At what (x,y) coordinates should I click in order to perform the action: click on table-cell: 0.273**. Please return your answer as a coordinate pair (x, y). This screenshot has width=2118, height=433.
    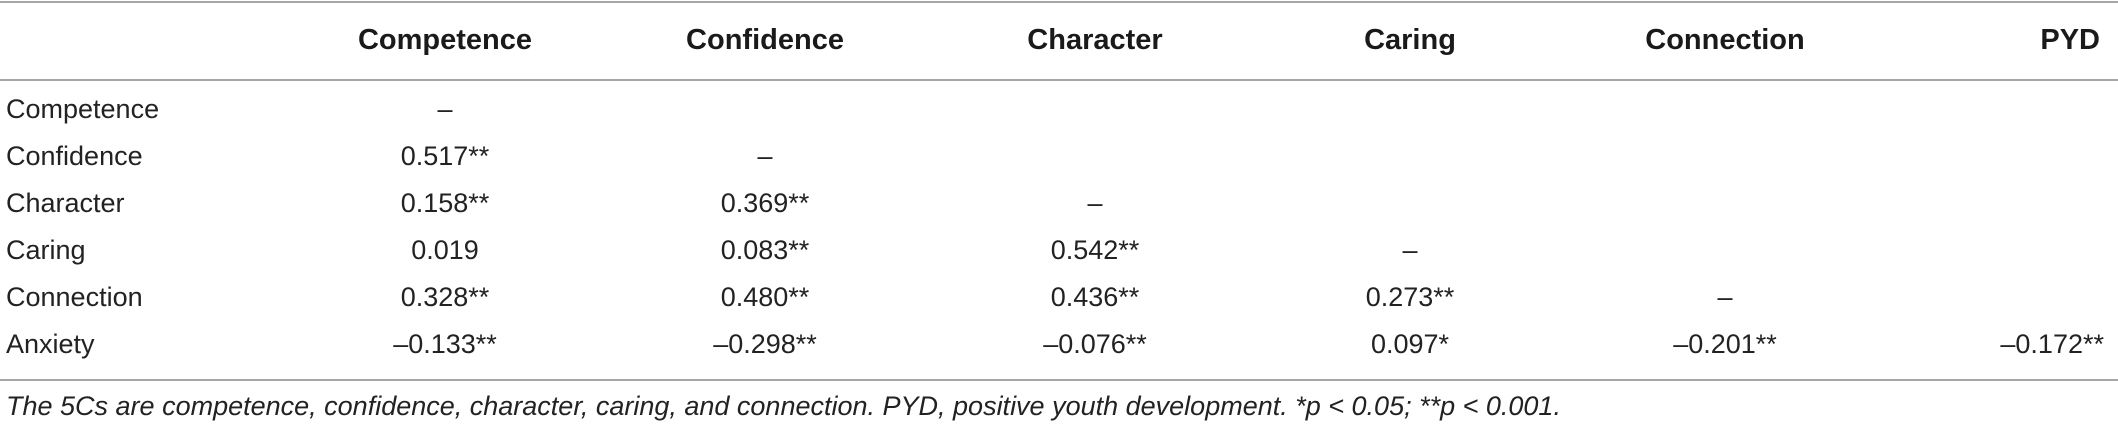
    Looking at the image, I should click on (1410, 297).